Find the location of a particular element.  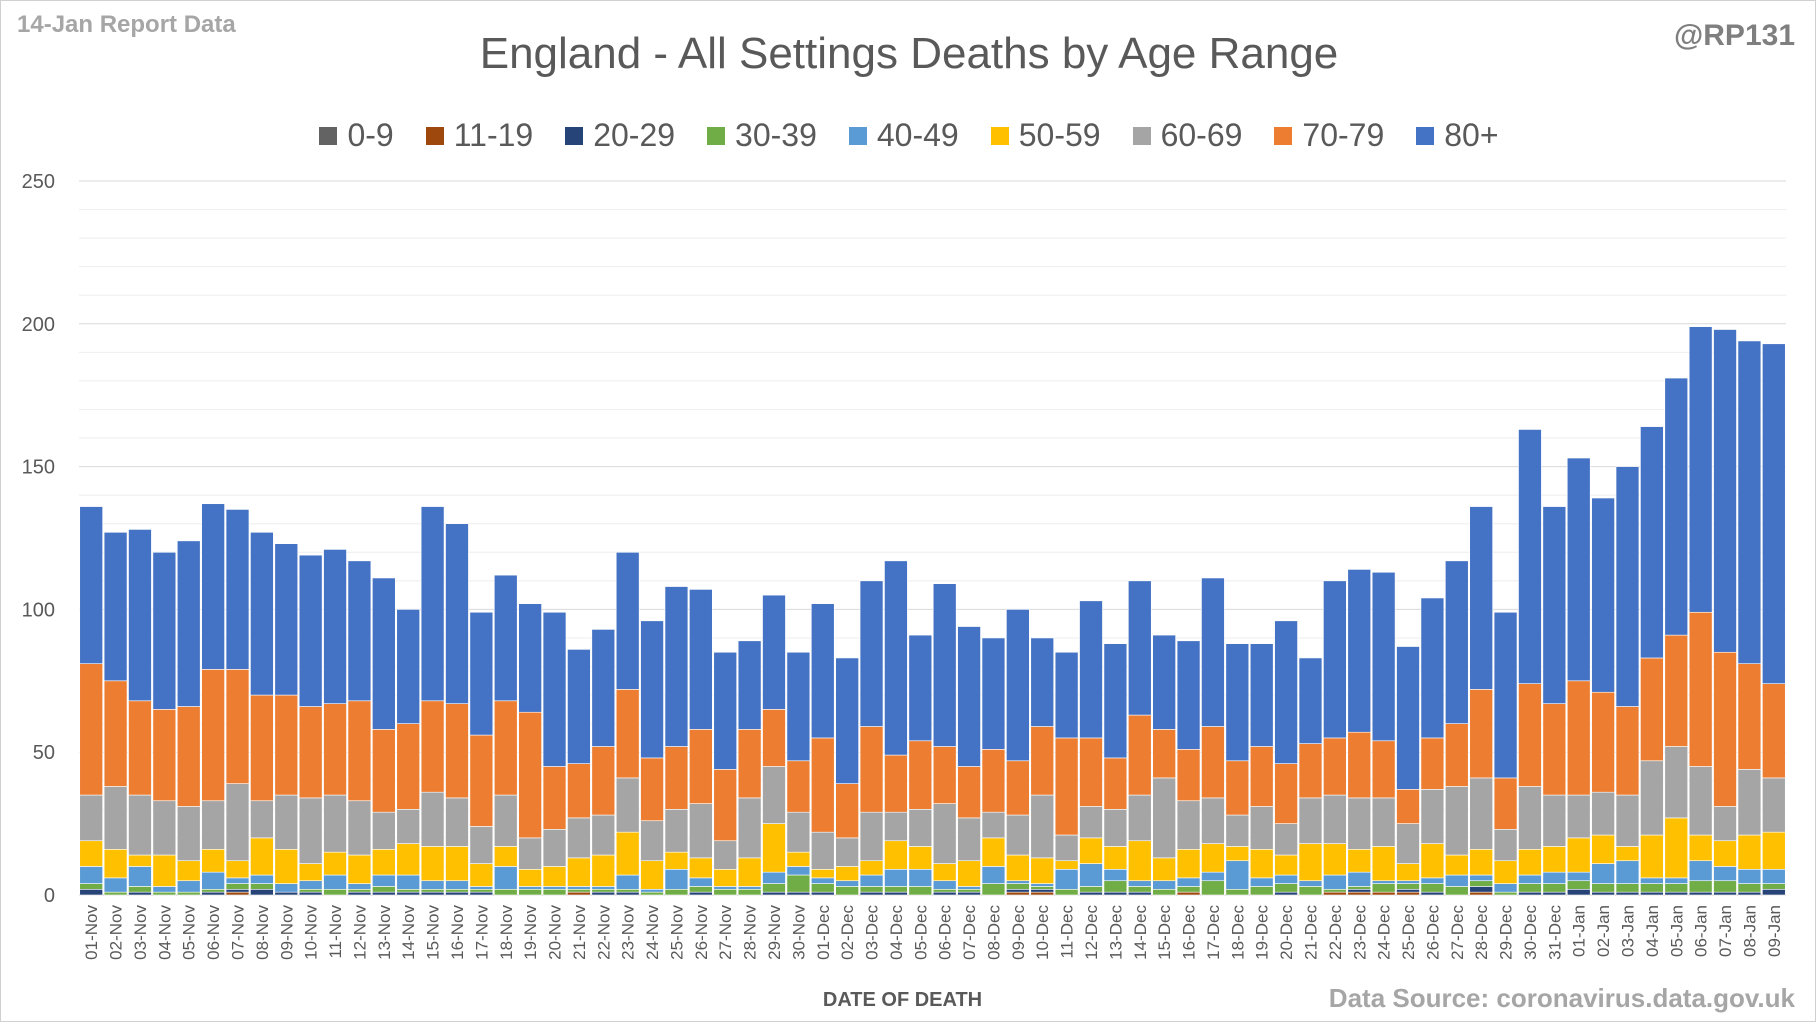

x-tick-label: 13-Nov is located at coordinates (384, 932).